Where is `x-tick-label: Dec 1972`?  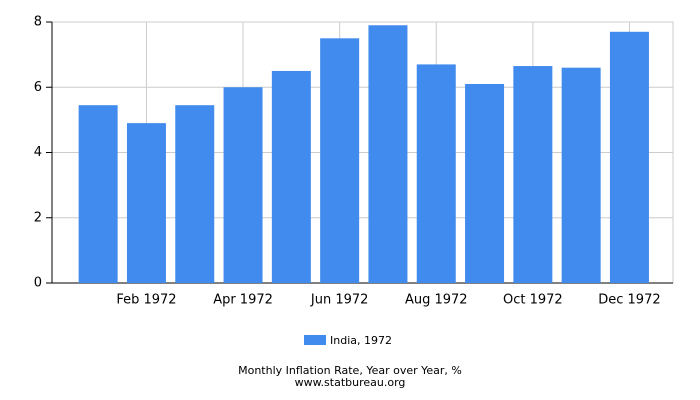 x-tick-label: Dec 1972 is located at coordinates (629, 300).